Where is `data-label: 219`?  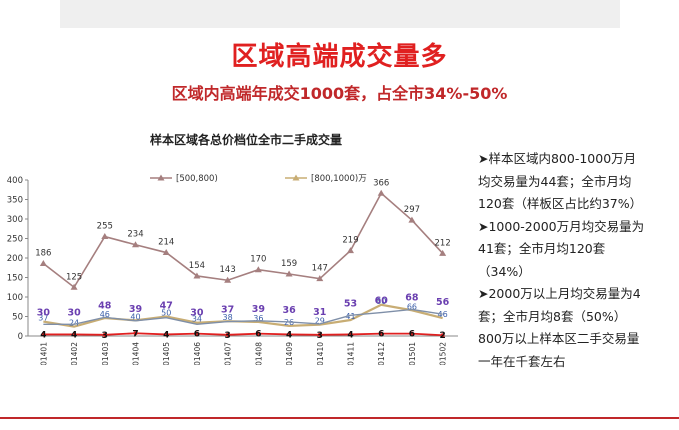 data-label: 219 is located at coordinates (350, 241).